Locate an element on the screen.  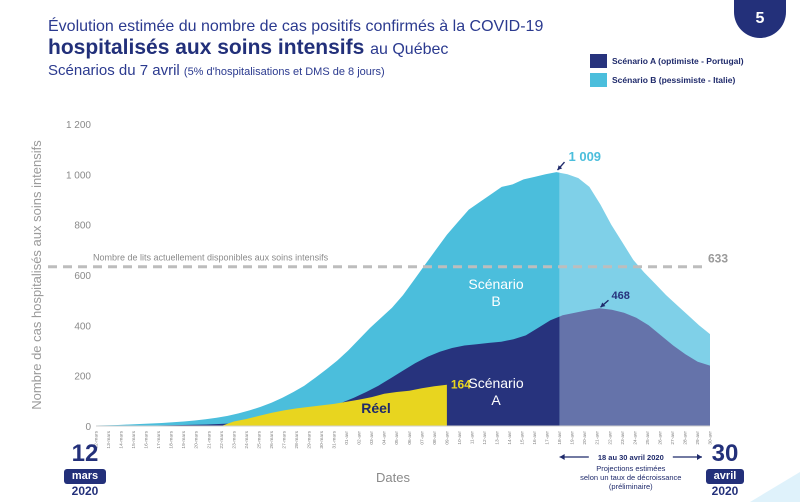
projection-range-label-bg is located at coordinates (630, 456).